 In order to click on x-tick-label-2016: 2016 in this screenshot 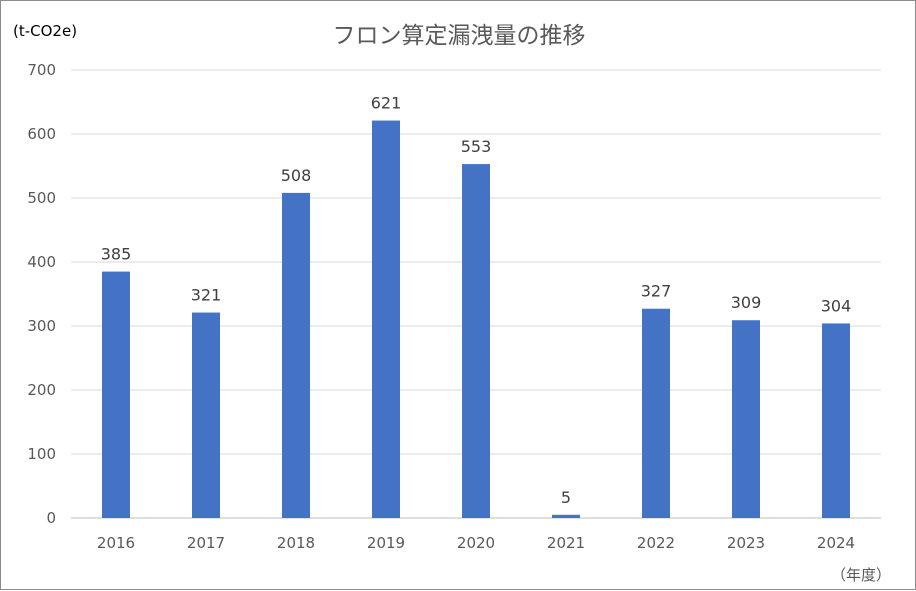, I will do `click(116, 543)`.